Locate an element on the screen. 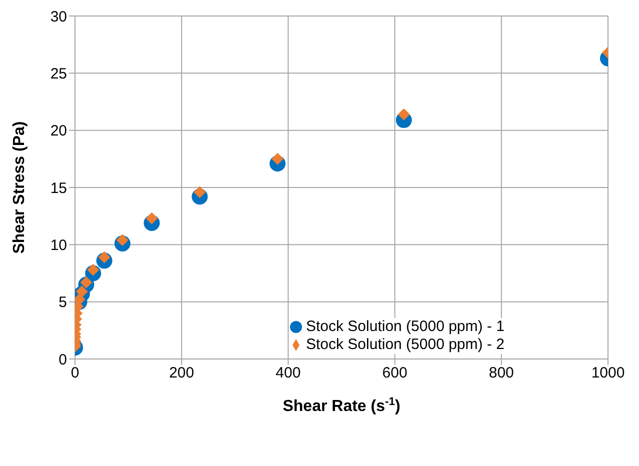 The height and width of the screenshot is (466, 639). x-tick-label: 800 is located at coordinates (501, 373).